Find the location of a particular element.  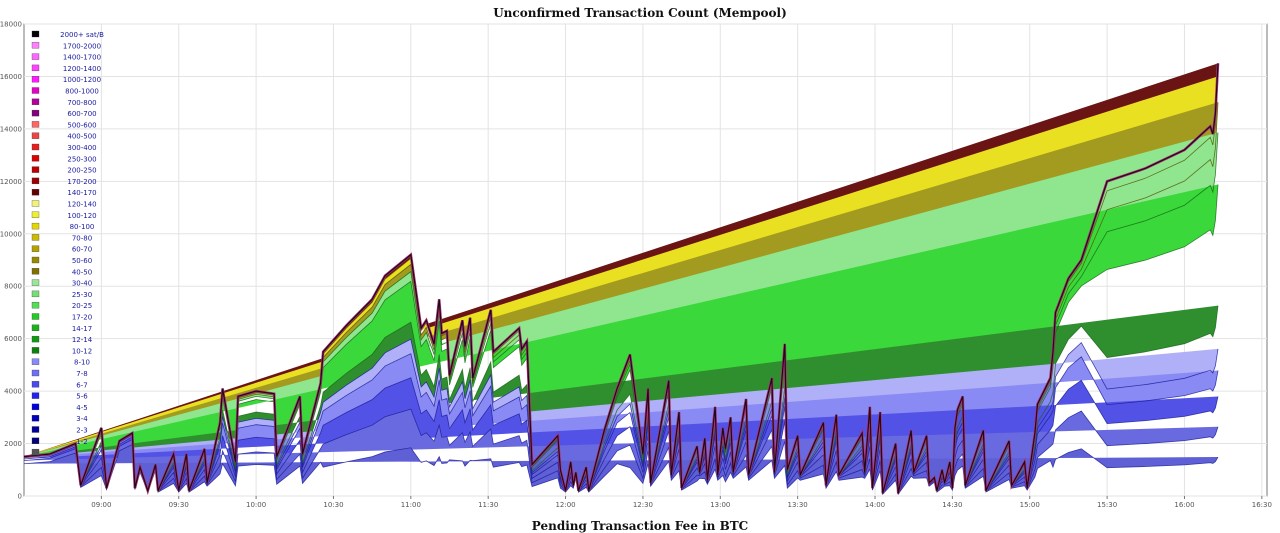

y-tick-label: 4000 is located at coordinates (13, 392).